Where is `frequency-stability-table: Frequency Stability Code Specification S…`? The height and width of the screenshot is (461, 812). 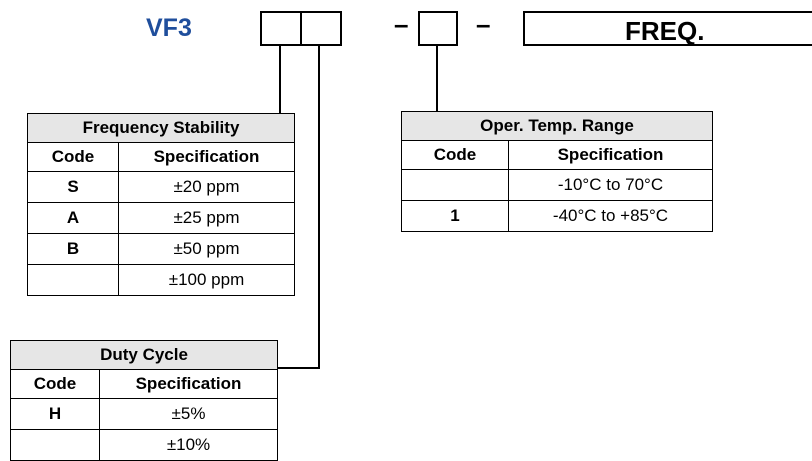 frequency-stability-table: Frequency Stability Code Specification S… is located at coordinates (161, 204).